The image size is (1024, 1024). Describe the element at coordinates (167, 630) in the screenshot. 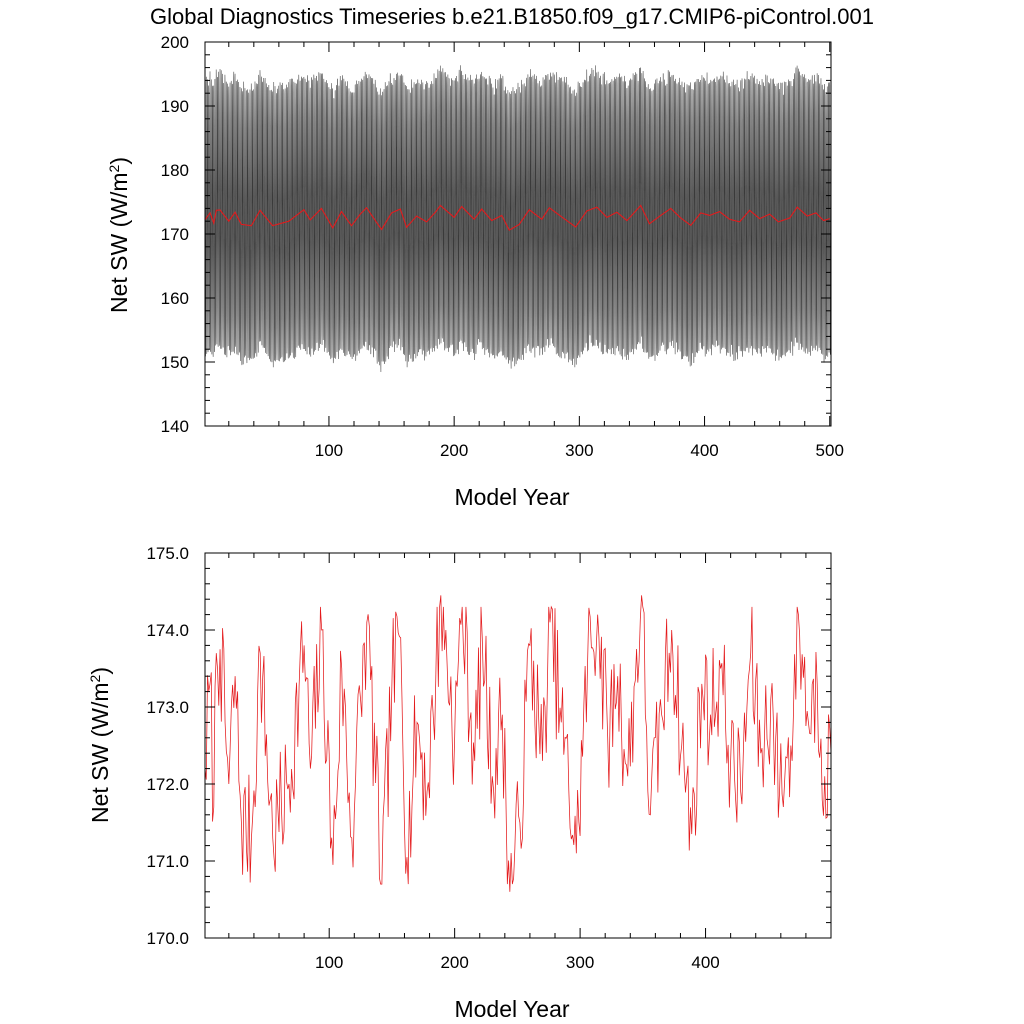

I see `bottom-chart-ytick-label: 174.0` at that location.